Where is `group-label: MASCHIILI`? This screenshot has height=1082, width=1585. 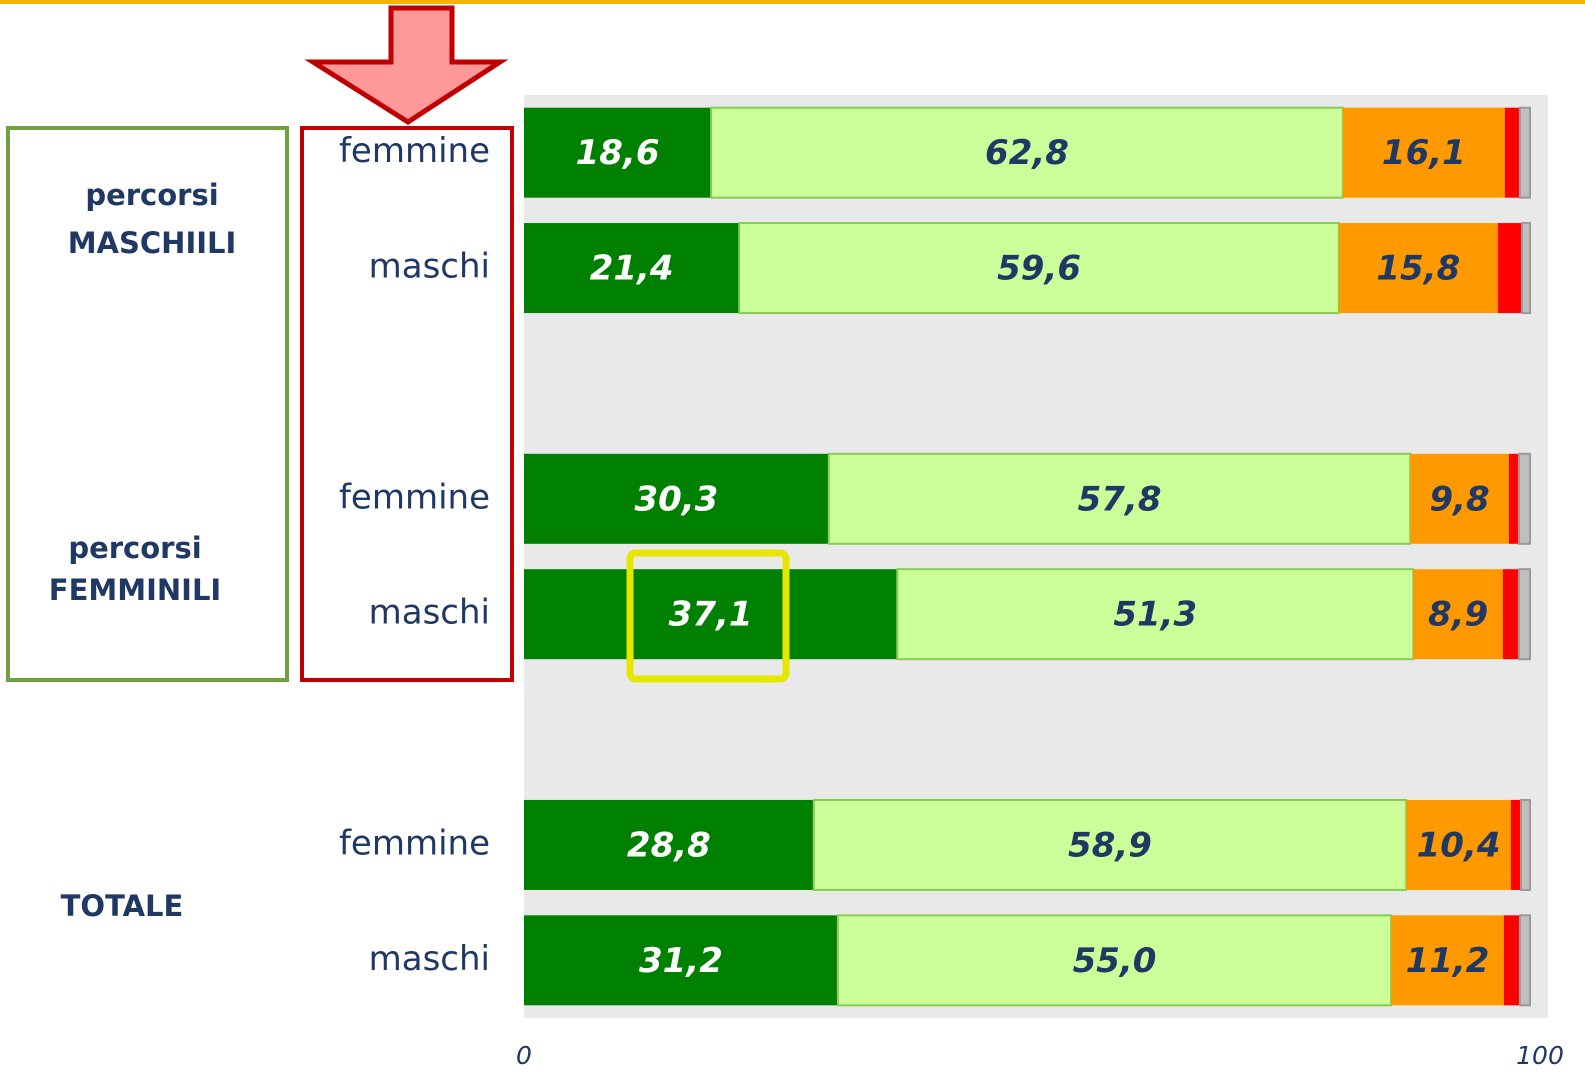
group-label: MASCHIILI is located at coordinates (152, 243).